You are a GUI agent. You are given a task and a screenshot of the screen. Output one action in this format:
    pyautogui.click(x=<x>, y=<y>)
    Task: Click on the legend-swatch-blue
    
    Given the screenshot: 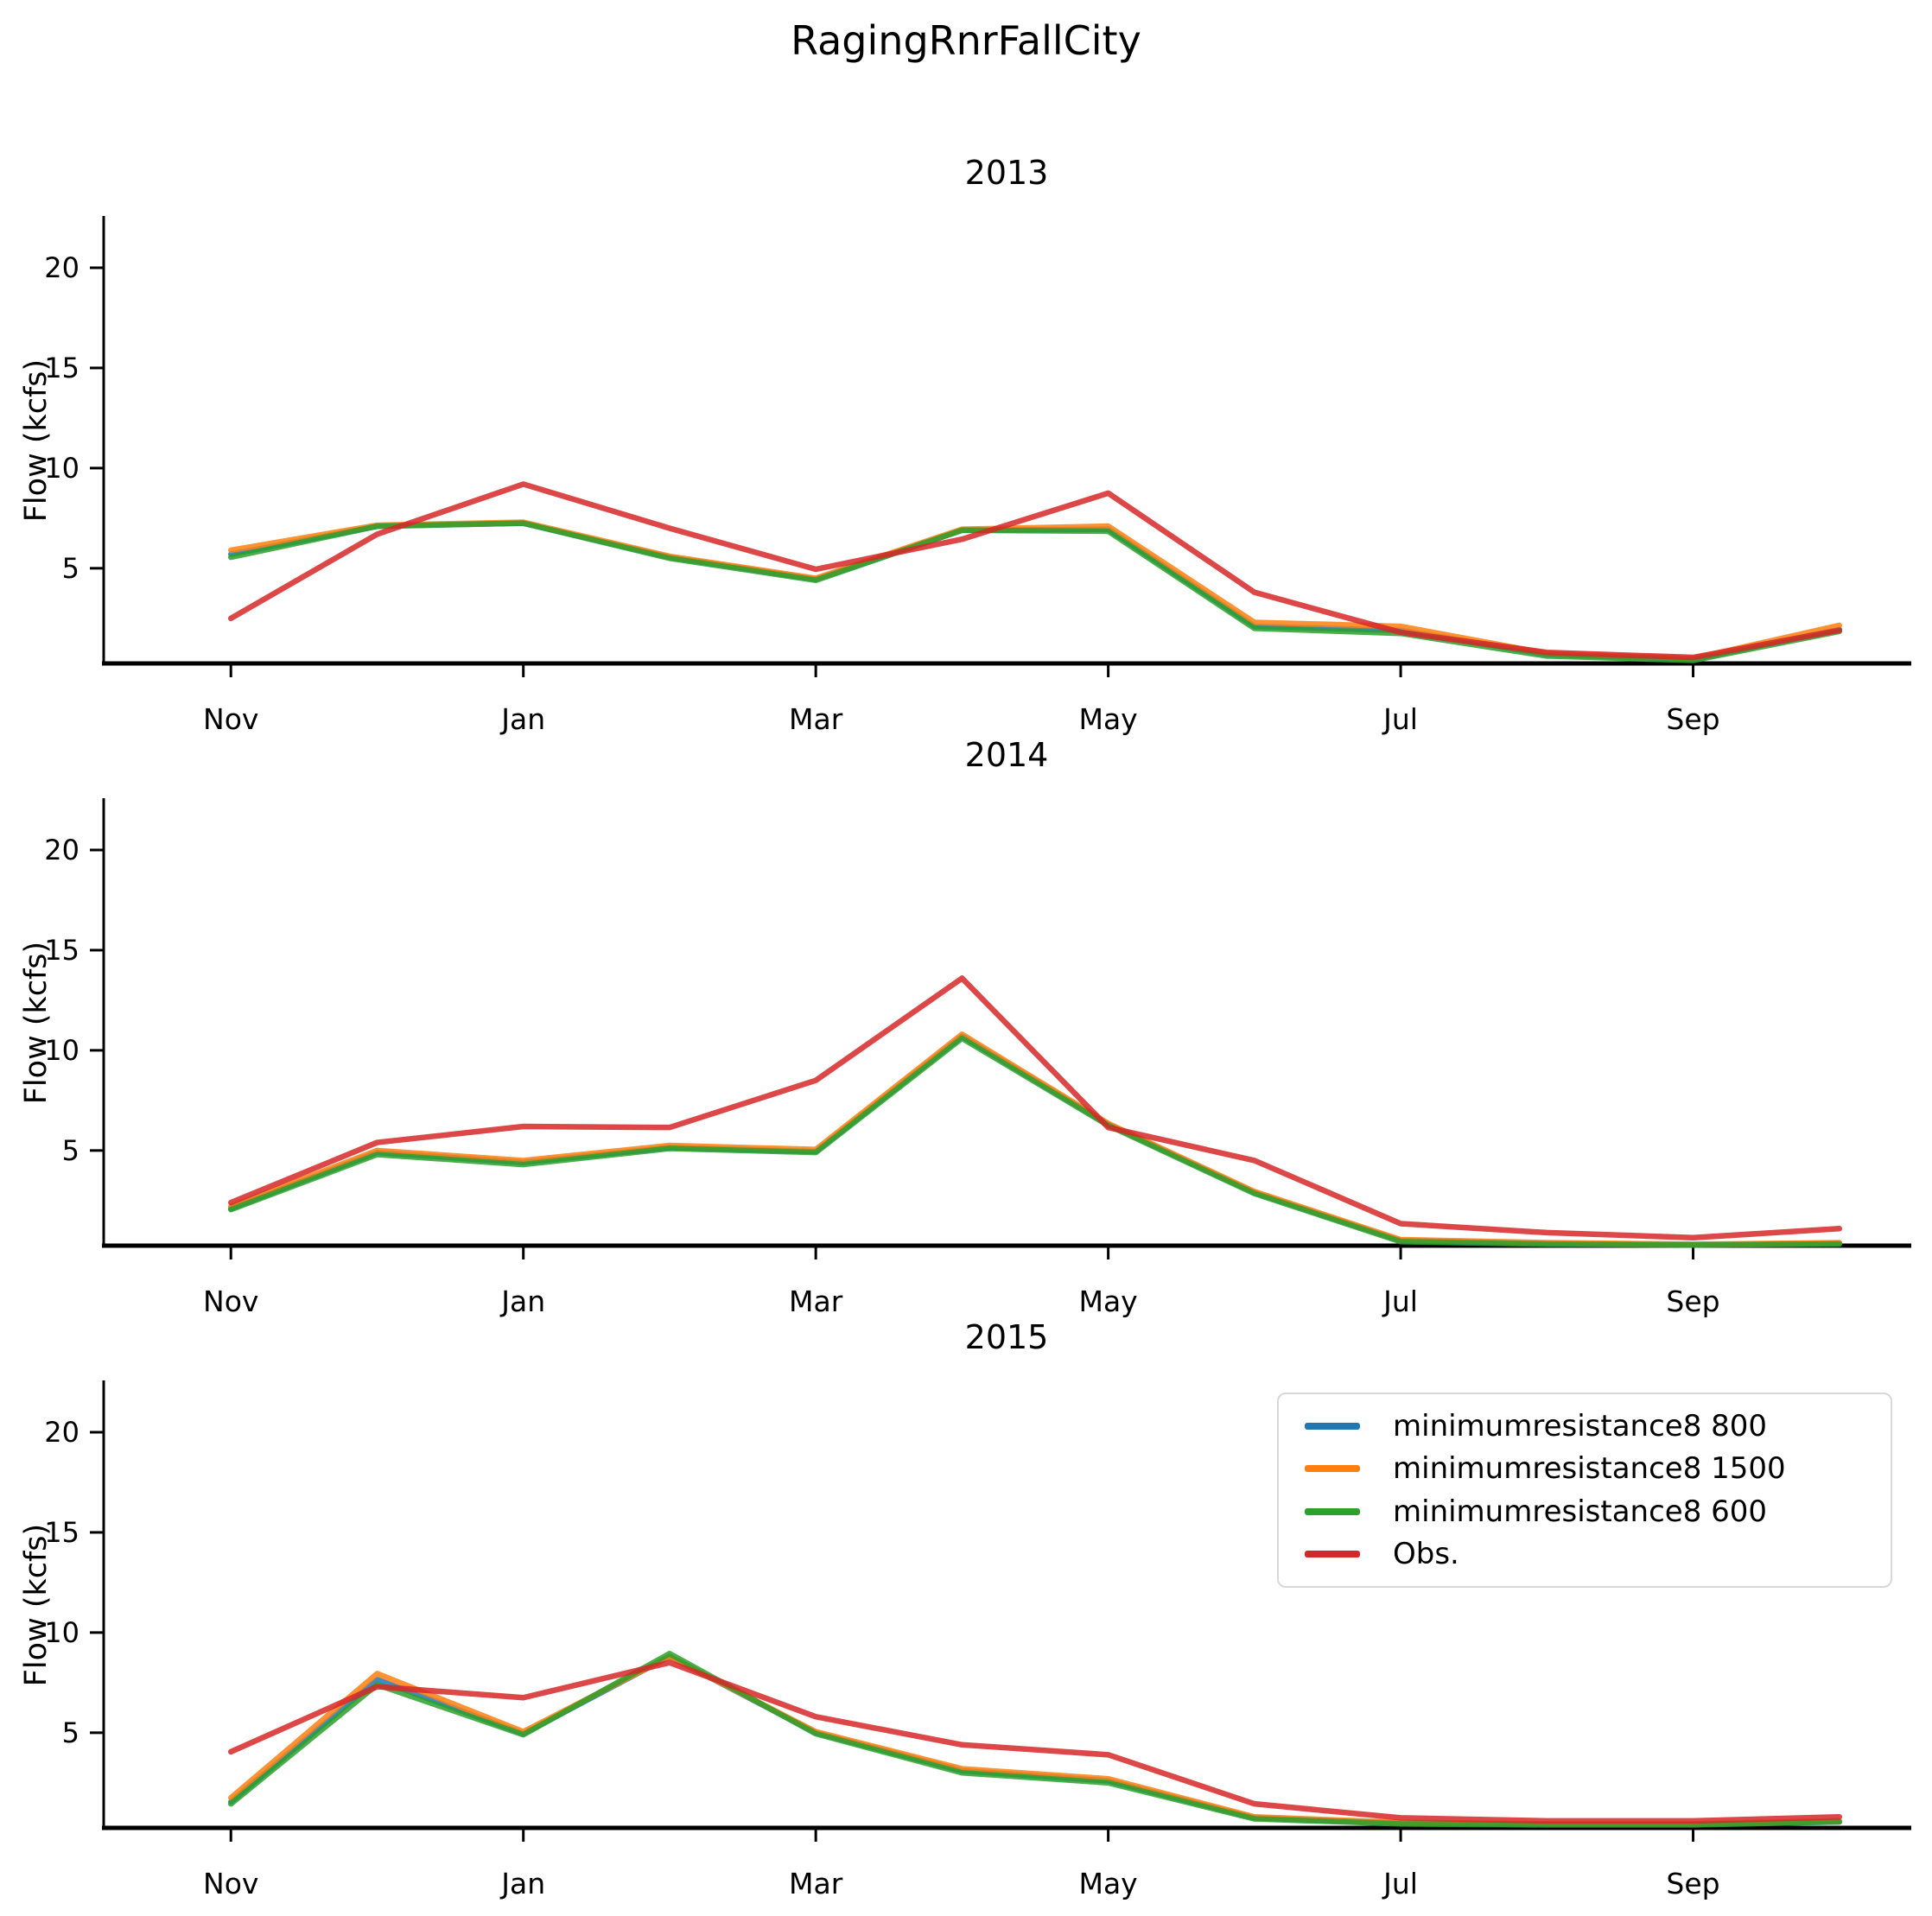 What is the action you would take?
    pyautogui.click(x=1332, y=1426)
    